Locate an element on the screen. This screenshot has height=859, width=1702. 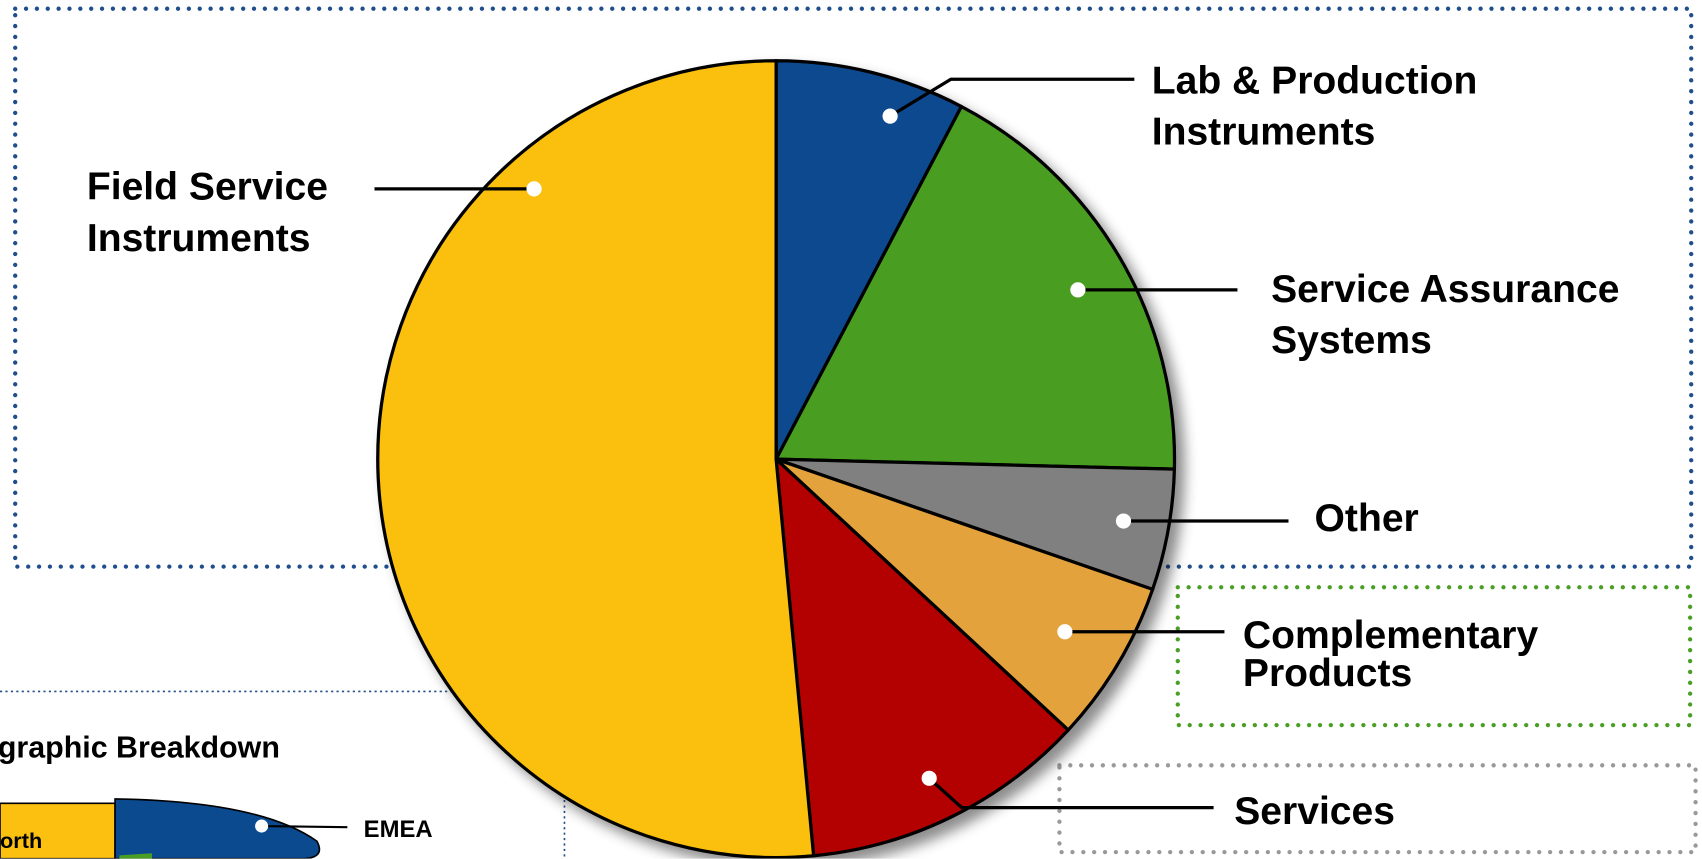
inset-dot is located at coordinates (262, 826).